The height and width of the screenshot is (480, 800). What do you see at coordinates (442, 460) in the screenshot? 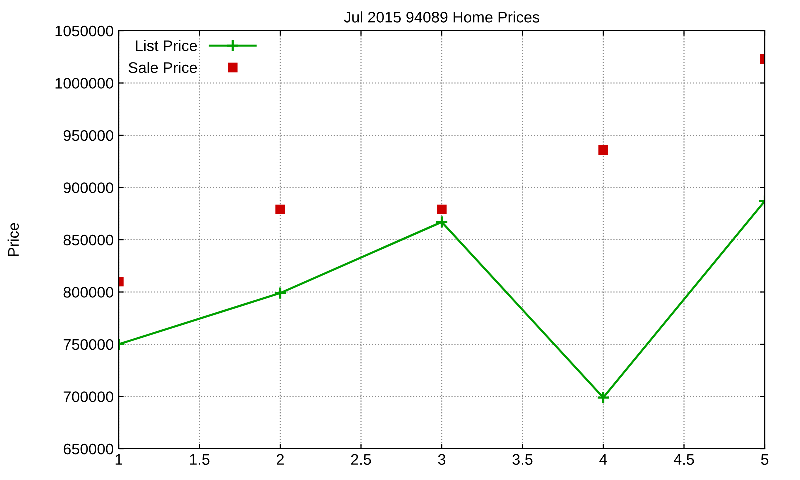
I see `x-tick-label: 3` at bounding box center [442, 460].